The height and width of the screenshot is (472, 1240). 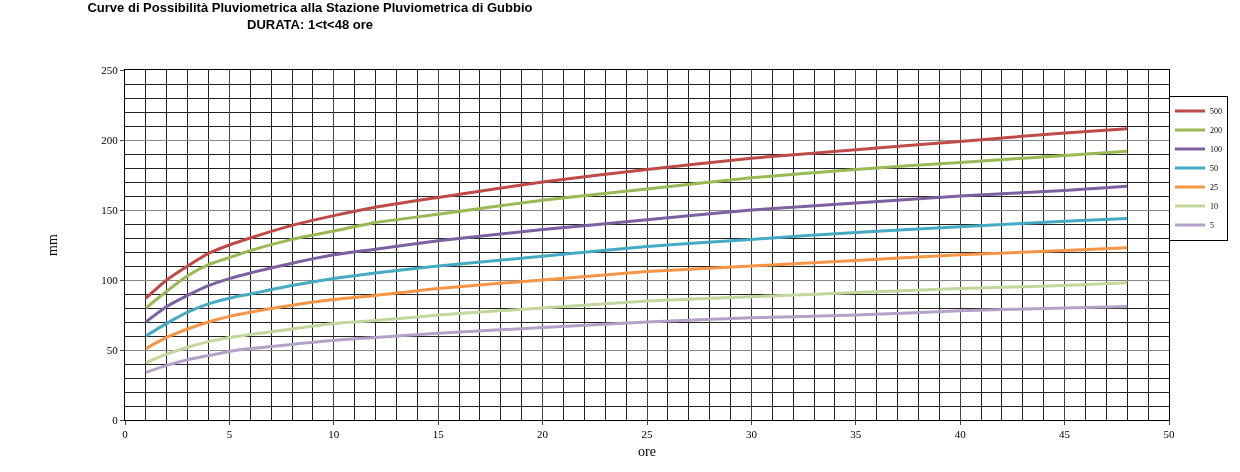 I want to click on x-tick-label: 10, so click(x=334, y=434).